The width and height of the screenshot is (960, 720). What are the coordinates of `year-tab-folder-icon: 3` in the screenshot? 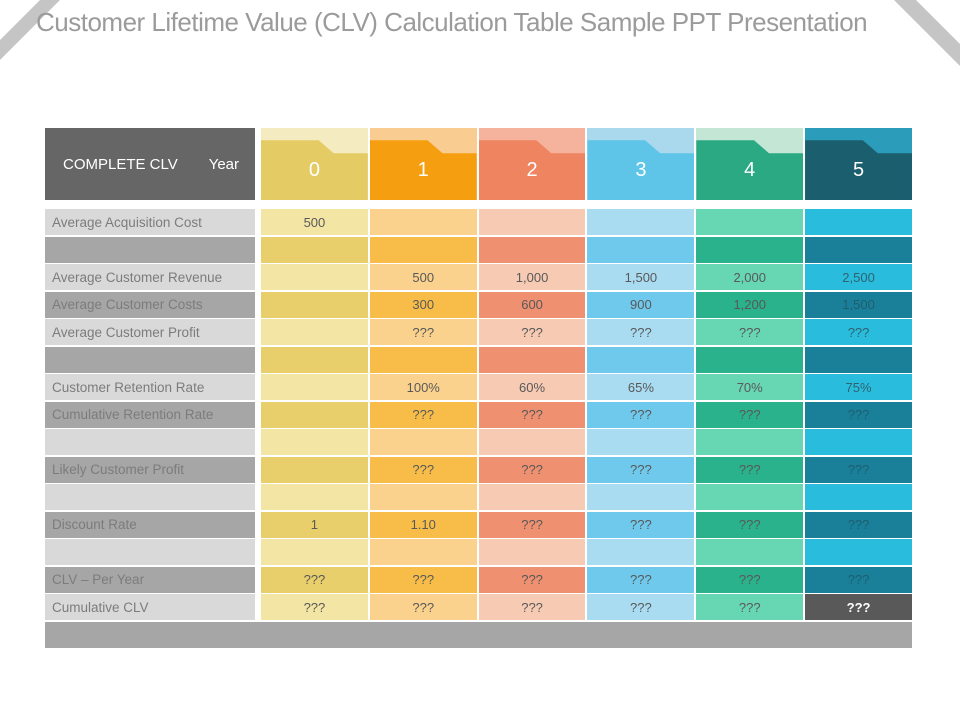 It's located at (641, 170).